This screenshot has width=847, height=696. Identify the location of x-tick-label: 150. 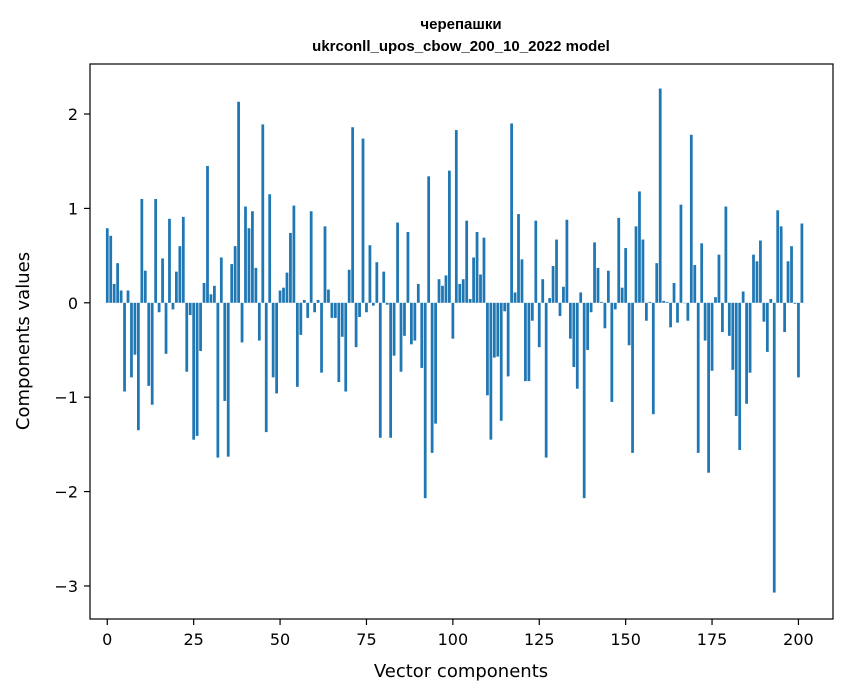
(625, 639).